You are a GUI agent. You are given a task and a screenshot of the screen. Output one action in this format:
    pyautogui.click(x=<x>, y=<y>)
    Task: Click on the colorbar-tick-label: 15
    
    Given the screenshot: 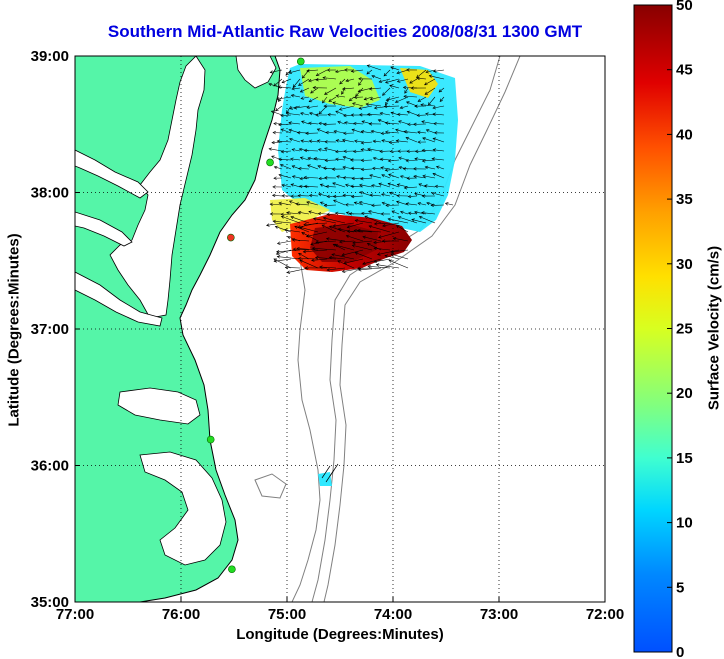 What is the action you would take?
    pyautogui.click(x=684, y=458)
    